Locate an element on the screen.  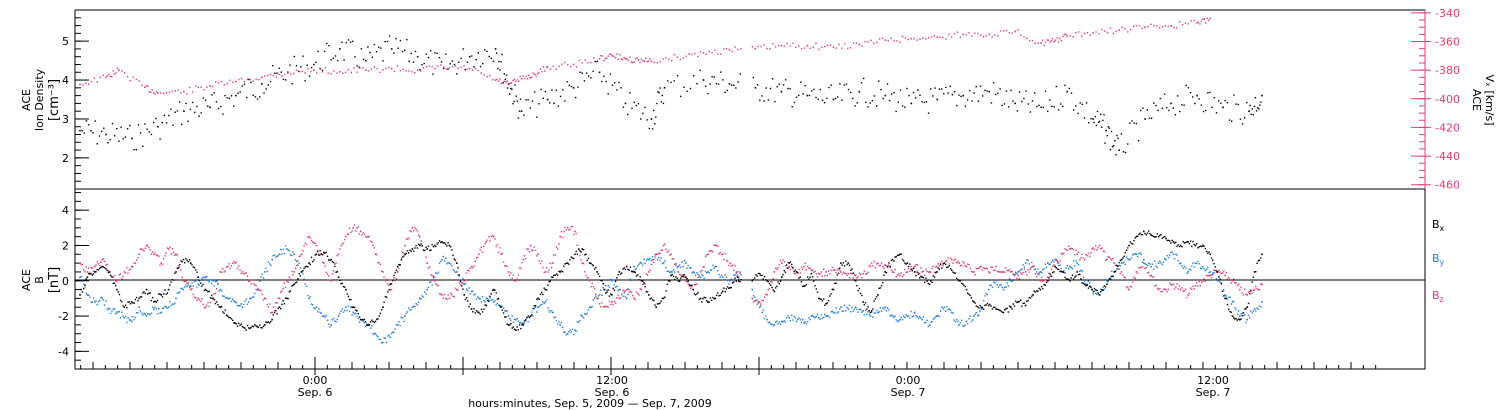
top-left-tick-label-3: 5 is located at coordinates (65, 41).